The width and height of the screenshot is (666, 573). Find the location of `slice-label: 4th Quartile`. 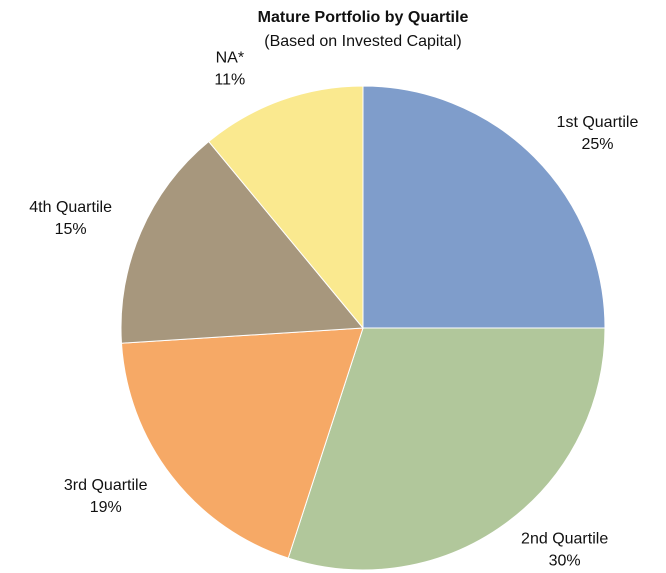

slice-label: 4th Quartile is located at coordinates (70, 207).